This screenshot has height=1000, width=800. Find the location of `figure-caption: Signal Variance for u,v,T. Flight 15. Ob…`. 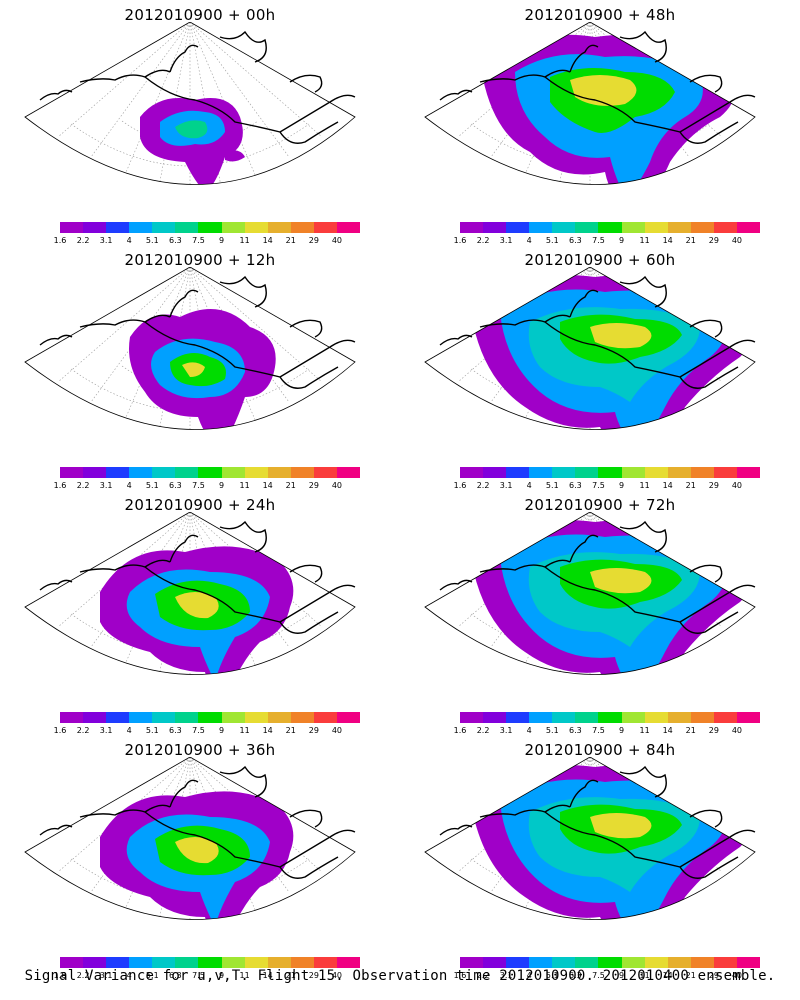

figure-caption: Signal Variance for u,v,T. Flight 15. Ob… is located at coordinates (400, 976).